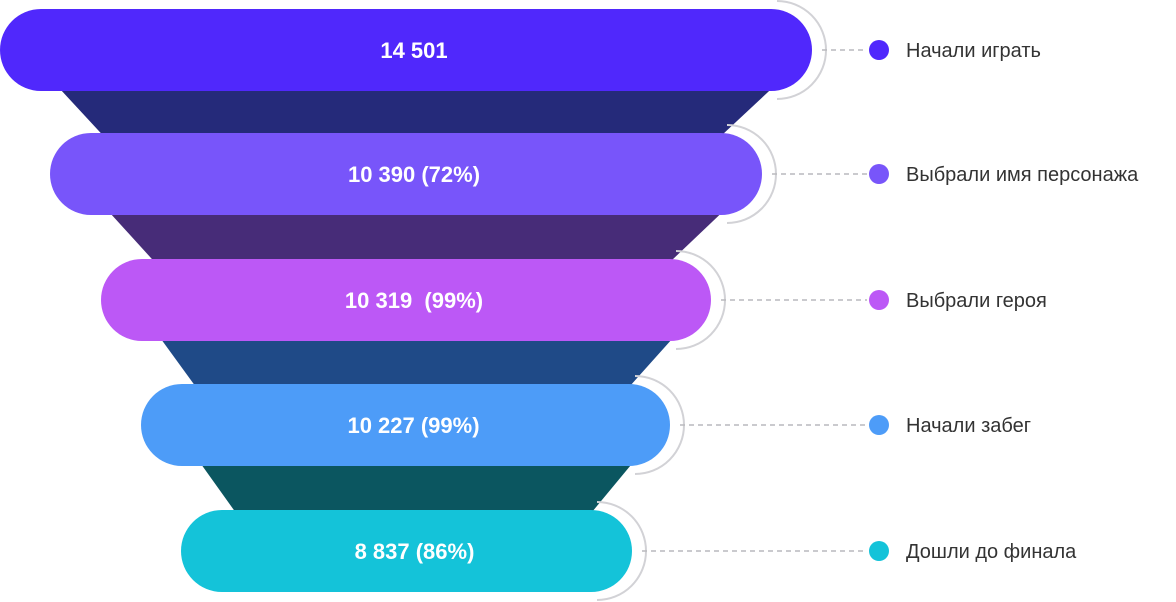  Describe the element at coordinates (414, 174) in the screenshot. I see `bar-value-label: 10 390 (72%)` at that location.